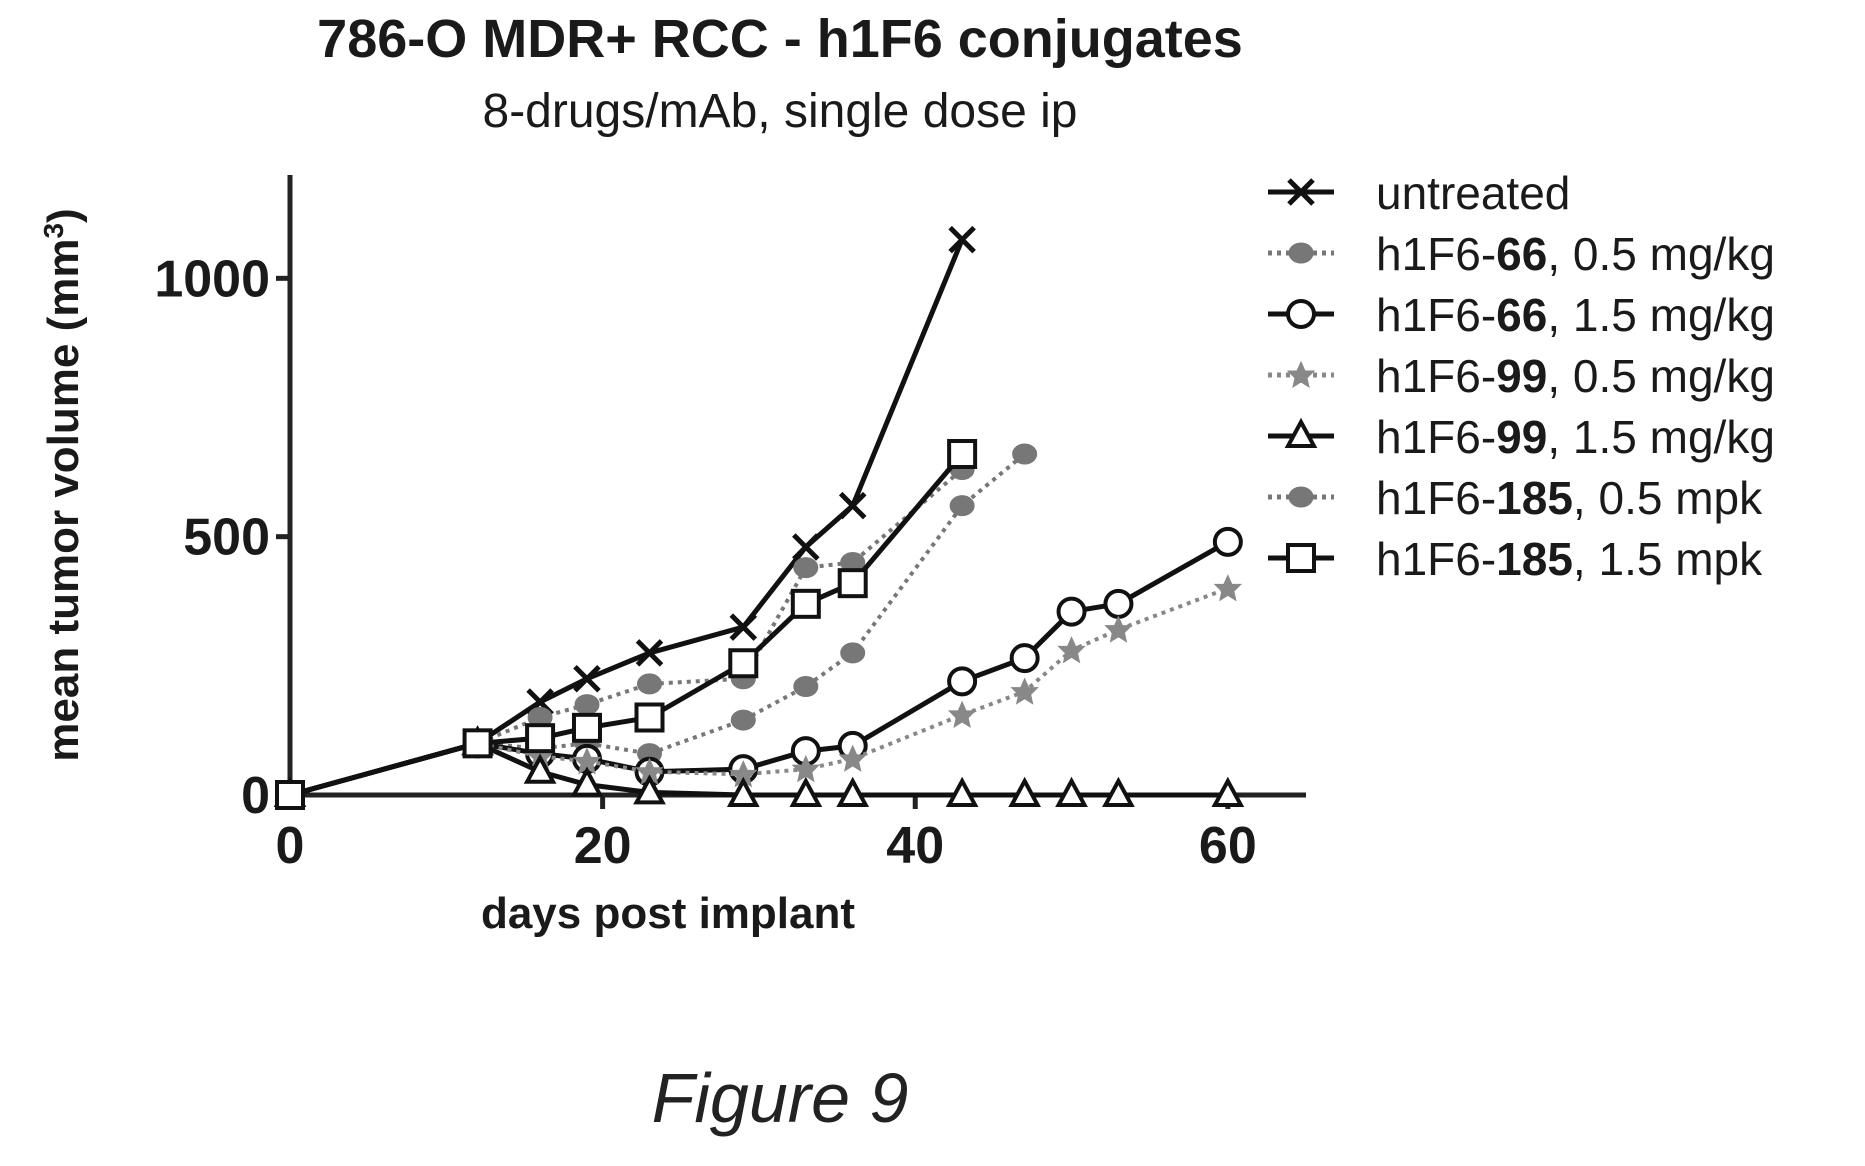 Image resolution: width=1865 pixels, height=1166 pixels. Describe the element at coordinates (255, 796) in the screenshot. I see `y-tick-label: 0` at that location.